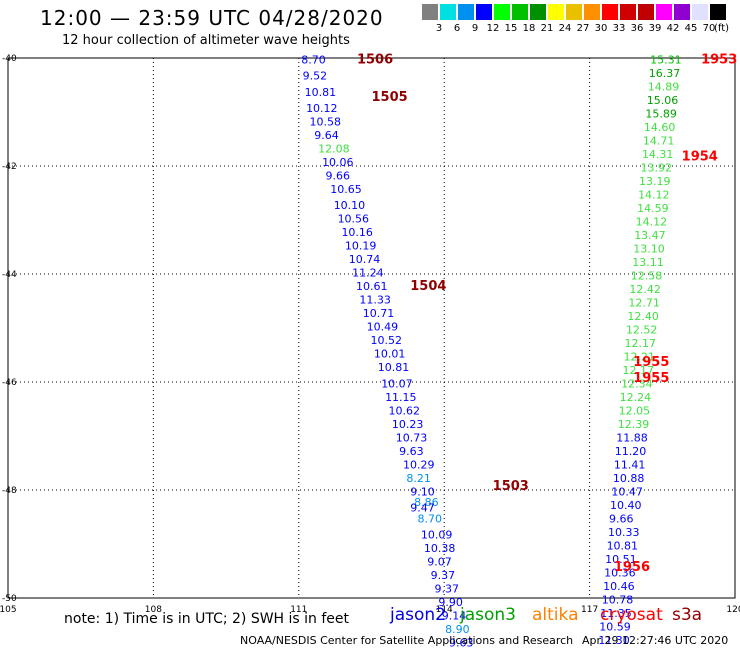 This screenshot has width=740, height=650. Describe the element at coordinates (632, 437) in the screenshot. I see `wave-height-value: 11.88` at that location.